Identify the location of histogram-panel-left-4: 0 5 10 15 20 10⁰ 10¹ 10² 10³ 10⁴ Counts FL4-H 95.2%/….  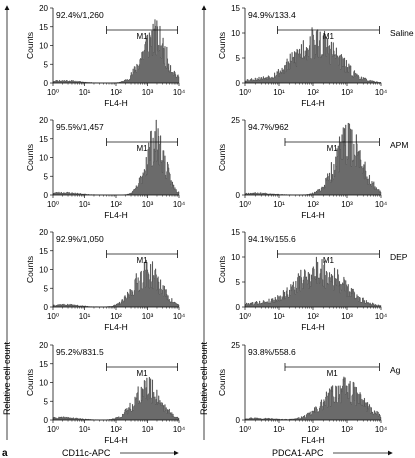
(105, 393).